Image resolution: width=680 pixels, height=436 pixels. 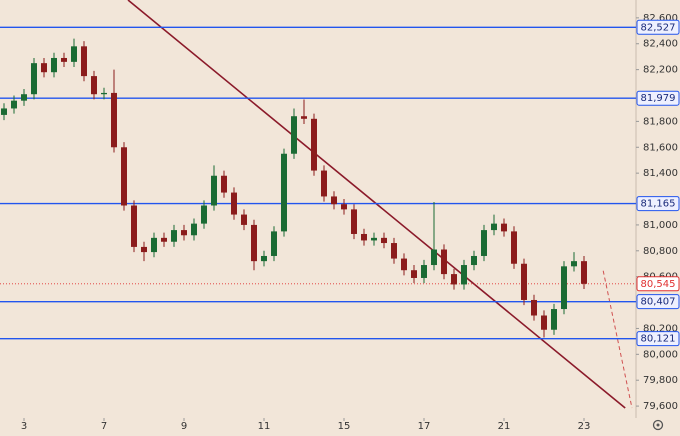 I want to click on gear-center, so click(x=658, y=425).